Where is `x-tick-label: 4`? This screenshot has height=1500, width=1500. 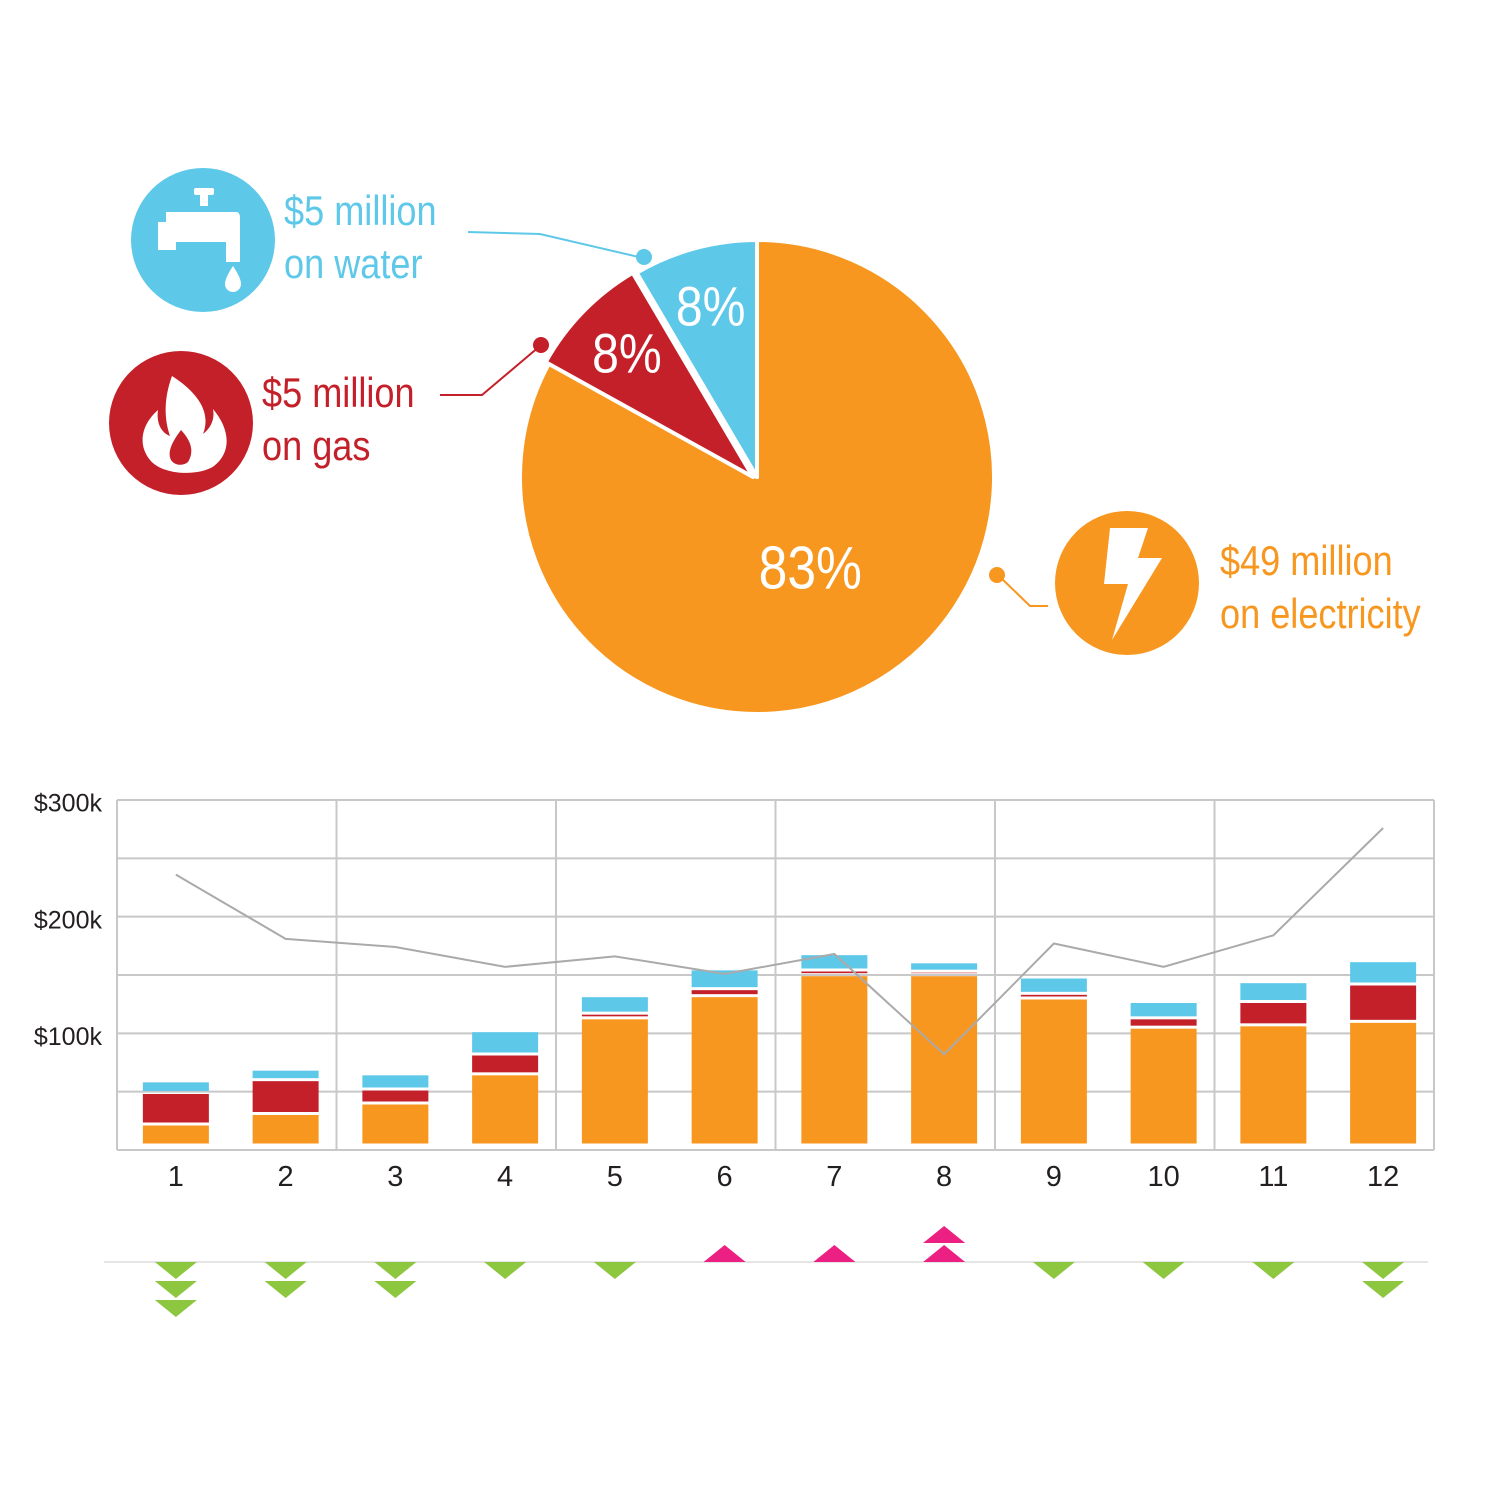 x-tick-label: 4 is located at coordinates (505, 1177).